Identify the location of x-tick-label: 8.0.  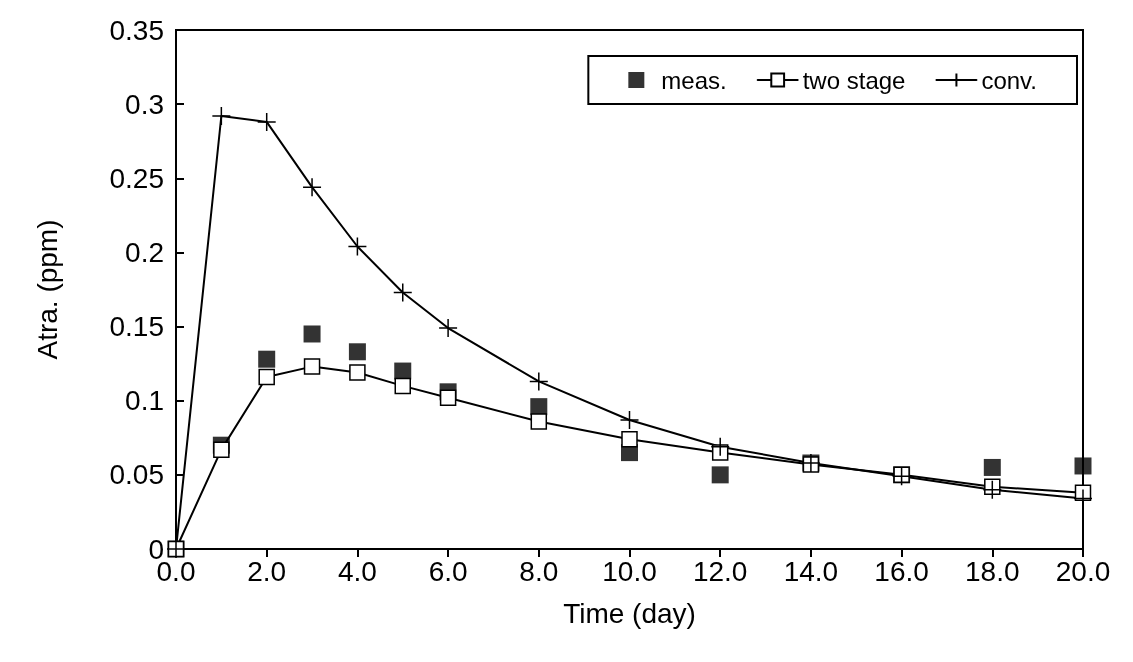
(539, 571).